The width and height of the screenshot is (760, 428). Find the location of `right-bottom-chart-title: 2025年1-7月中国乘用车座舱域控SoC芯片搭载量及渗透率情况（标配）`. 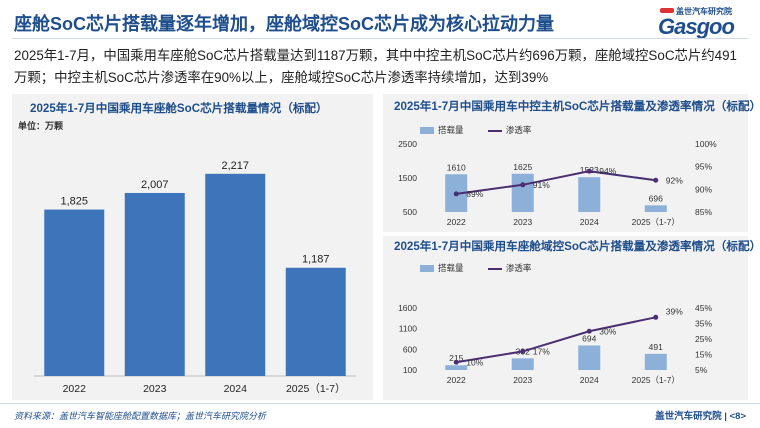

right-bottom-chart-title: 2025年1-7月中国乘用车座舱域控SoC芯片搭载量及渗透率情况（标配） is located at coordinates (577, 246).